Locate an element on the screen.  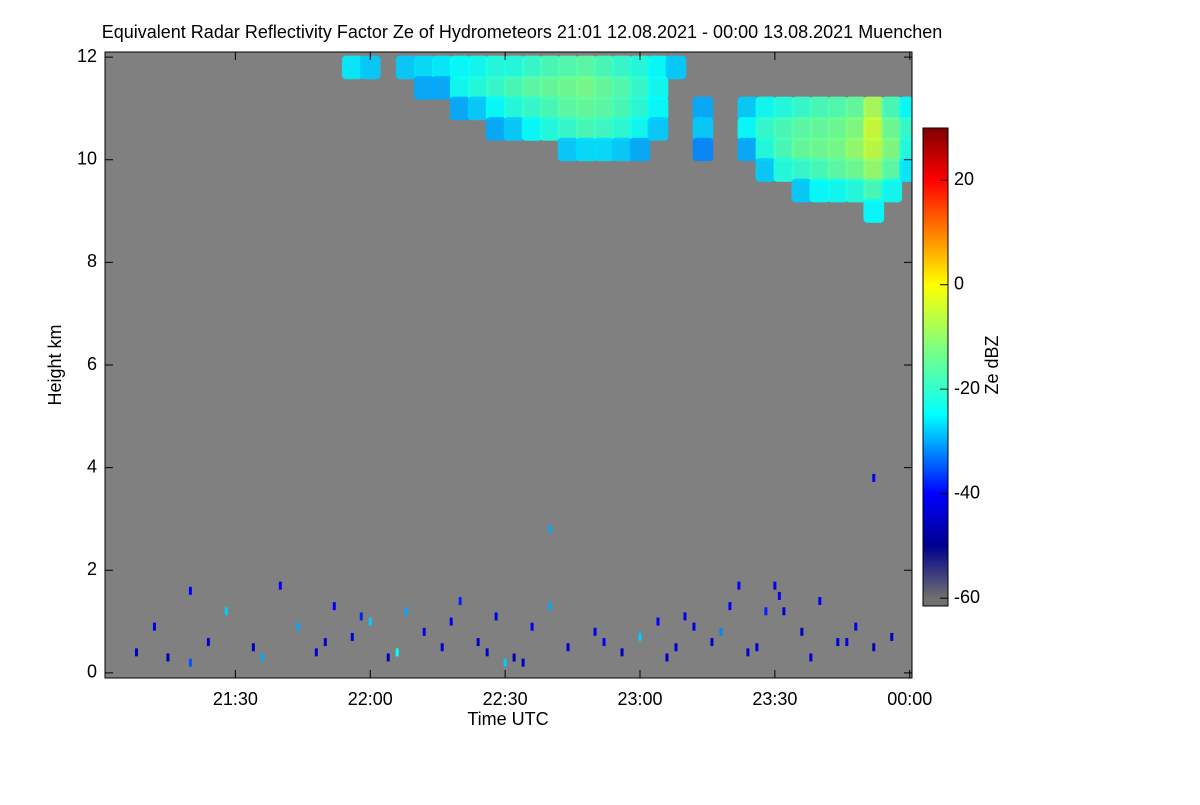
y-tick-label: 0 is located at coordinates (92, 672).